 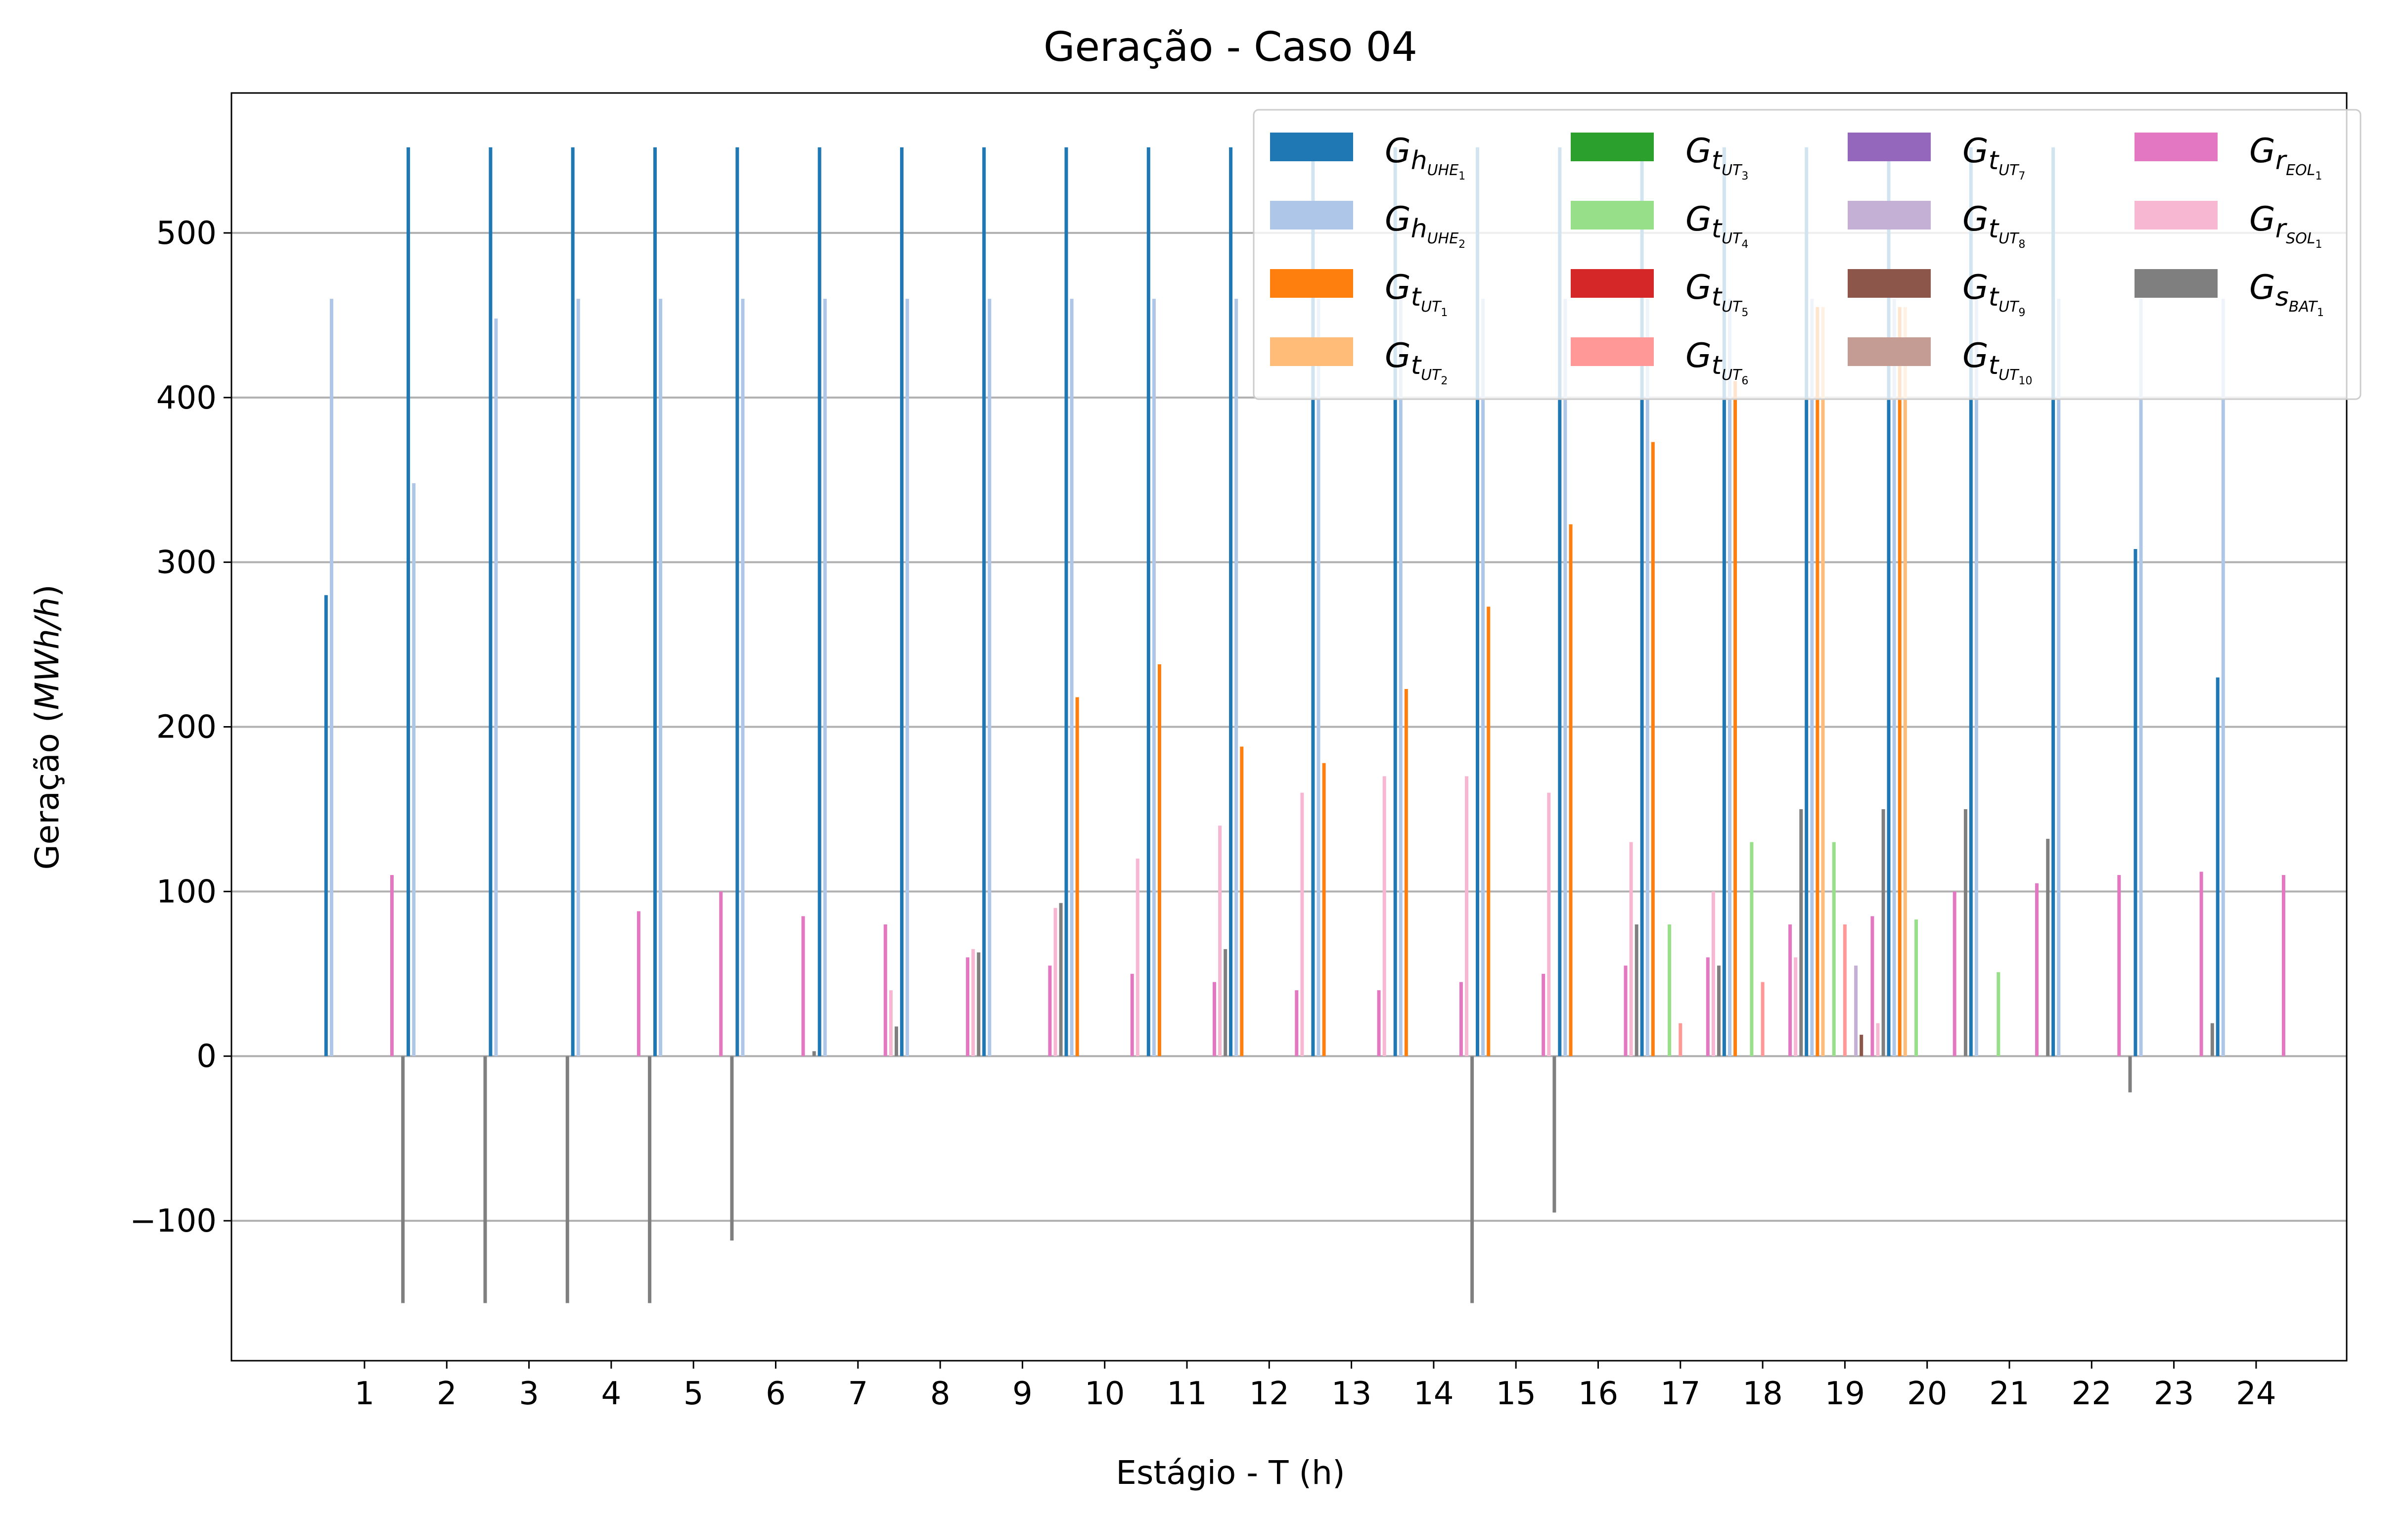 What do you see at coordinates (47, 727) in the screenshot?
I see `y-axis-label: Geração (MWh/h)` at bounding box center [47, 727].